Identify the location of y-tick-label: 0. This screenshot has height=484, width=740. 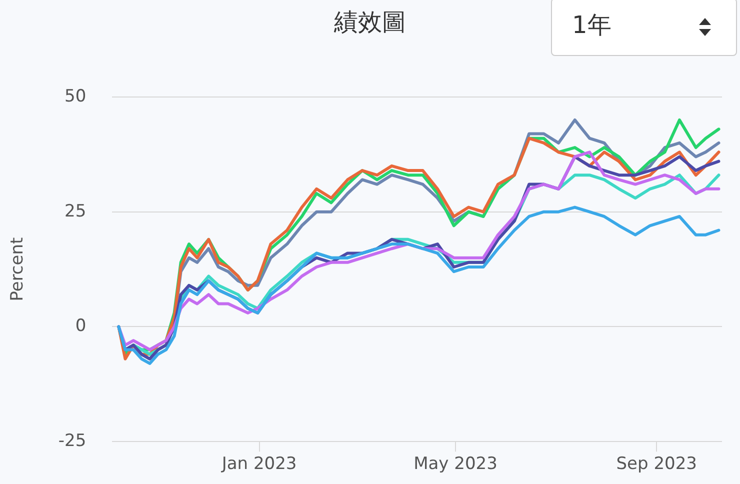
(80, 326).